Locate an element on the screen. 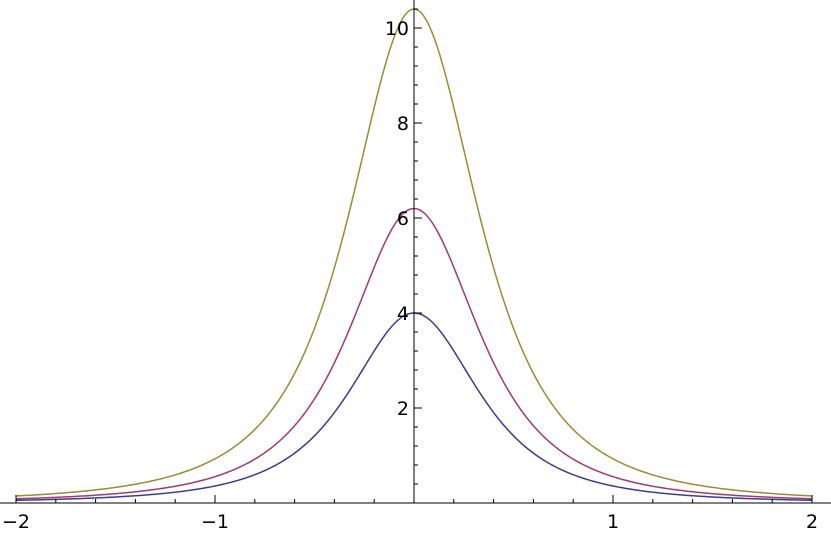  x-tick-label: −2 is located at coordinates (16, 522).